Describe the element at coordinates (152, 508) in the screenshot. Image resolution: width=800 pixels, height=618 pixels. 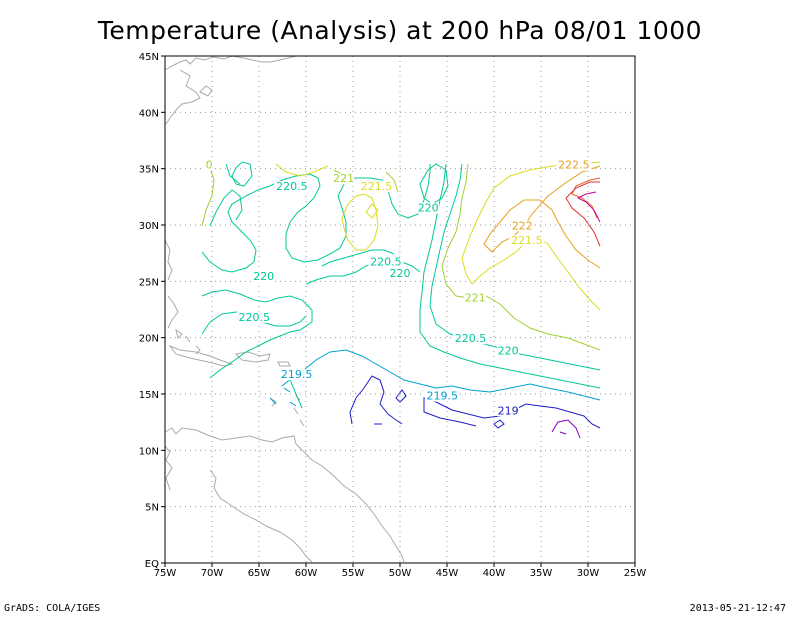
I see `lat-tick-label: 5N` at that location.